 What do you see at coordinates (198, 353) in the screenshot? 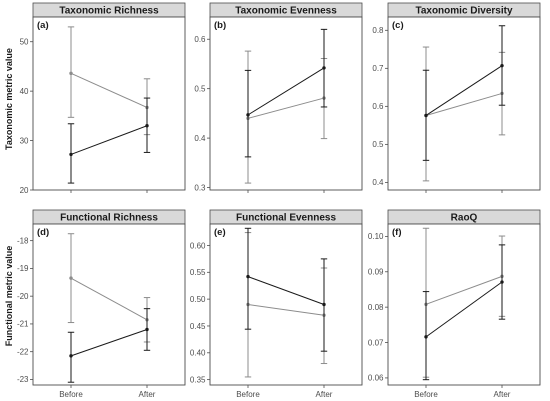
I see `y-tick-label: 0.40` at bounding box center [198, 353].